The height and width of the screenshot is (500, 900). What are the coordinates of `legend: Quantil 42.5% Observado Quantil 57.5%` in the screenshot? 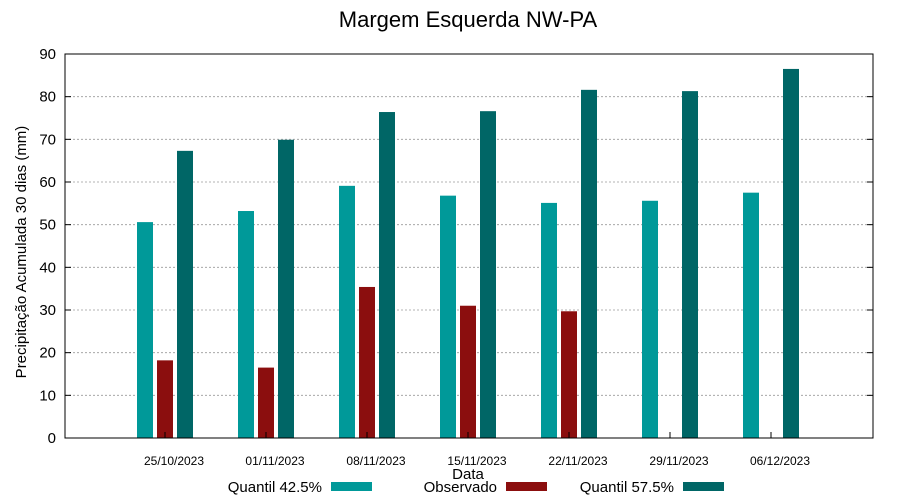 It's located at (476, 487).